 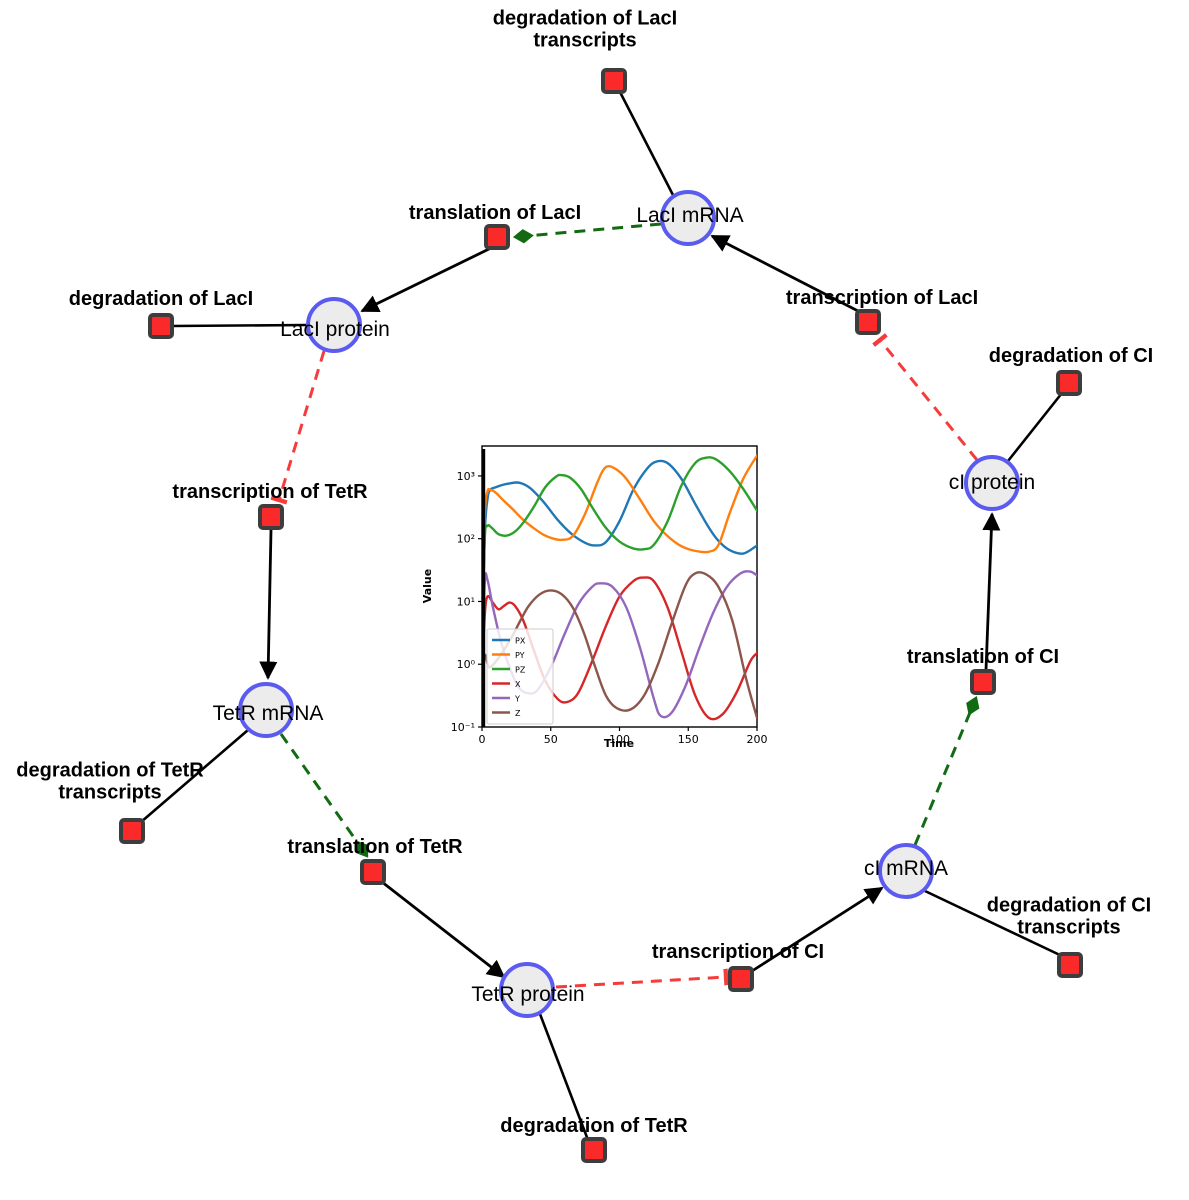 What do you see at coordinates (619, 739) in the screenshot?
I see `x-tick-label: 100` at bounding box center [619, 739].